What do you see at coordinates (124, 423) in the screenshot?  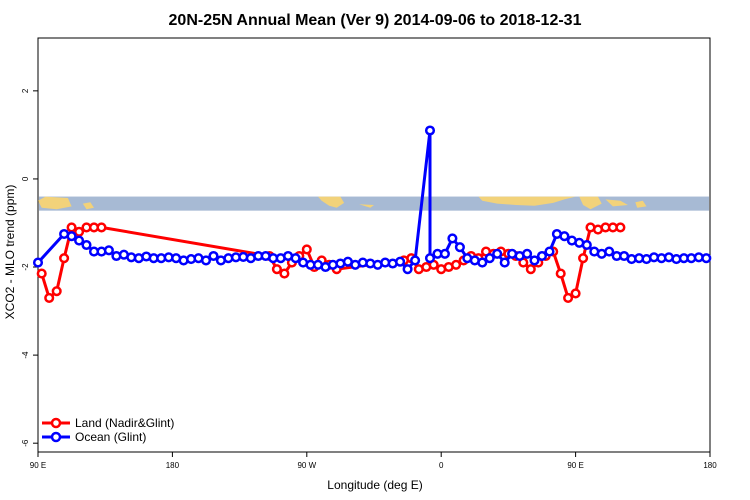 I see `legend-land-label: Land (Nadir&Glint)` at bounding box center [124, 423].